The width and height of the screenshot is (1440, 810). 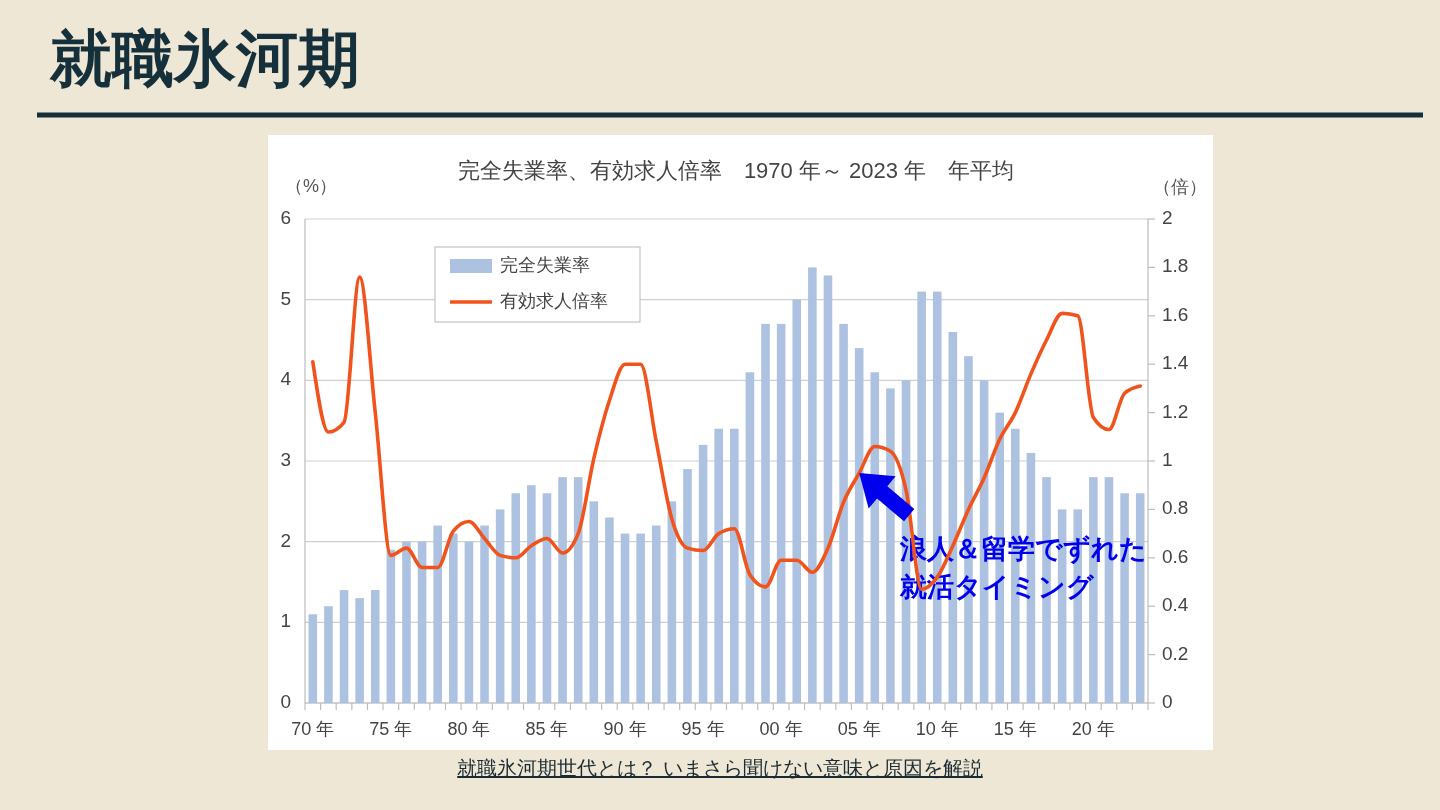 I want to click on legend-label: 完全失業率, so click(x=545, y=264).